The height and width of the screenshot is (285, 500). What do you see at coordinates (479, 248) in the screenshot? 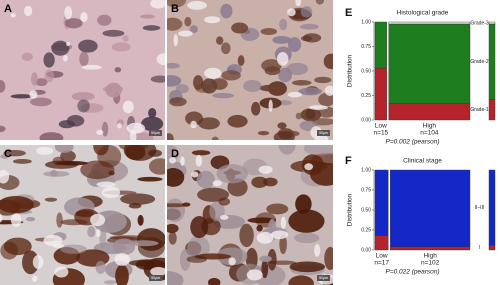
I see `series-label: I` at bounding box center [479, 248].